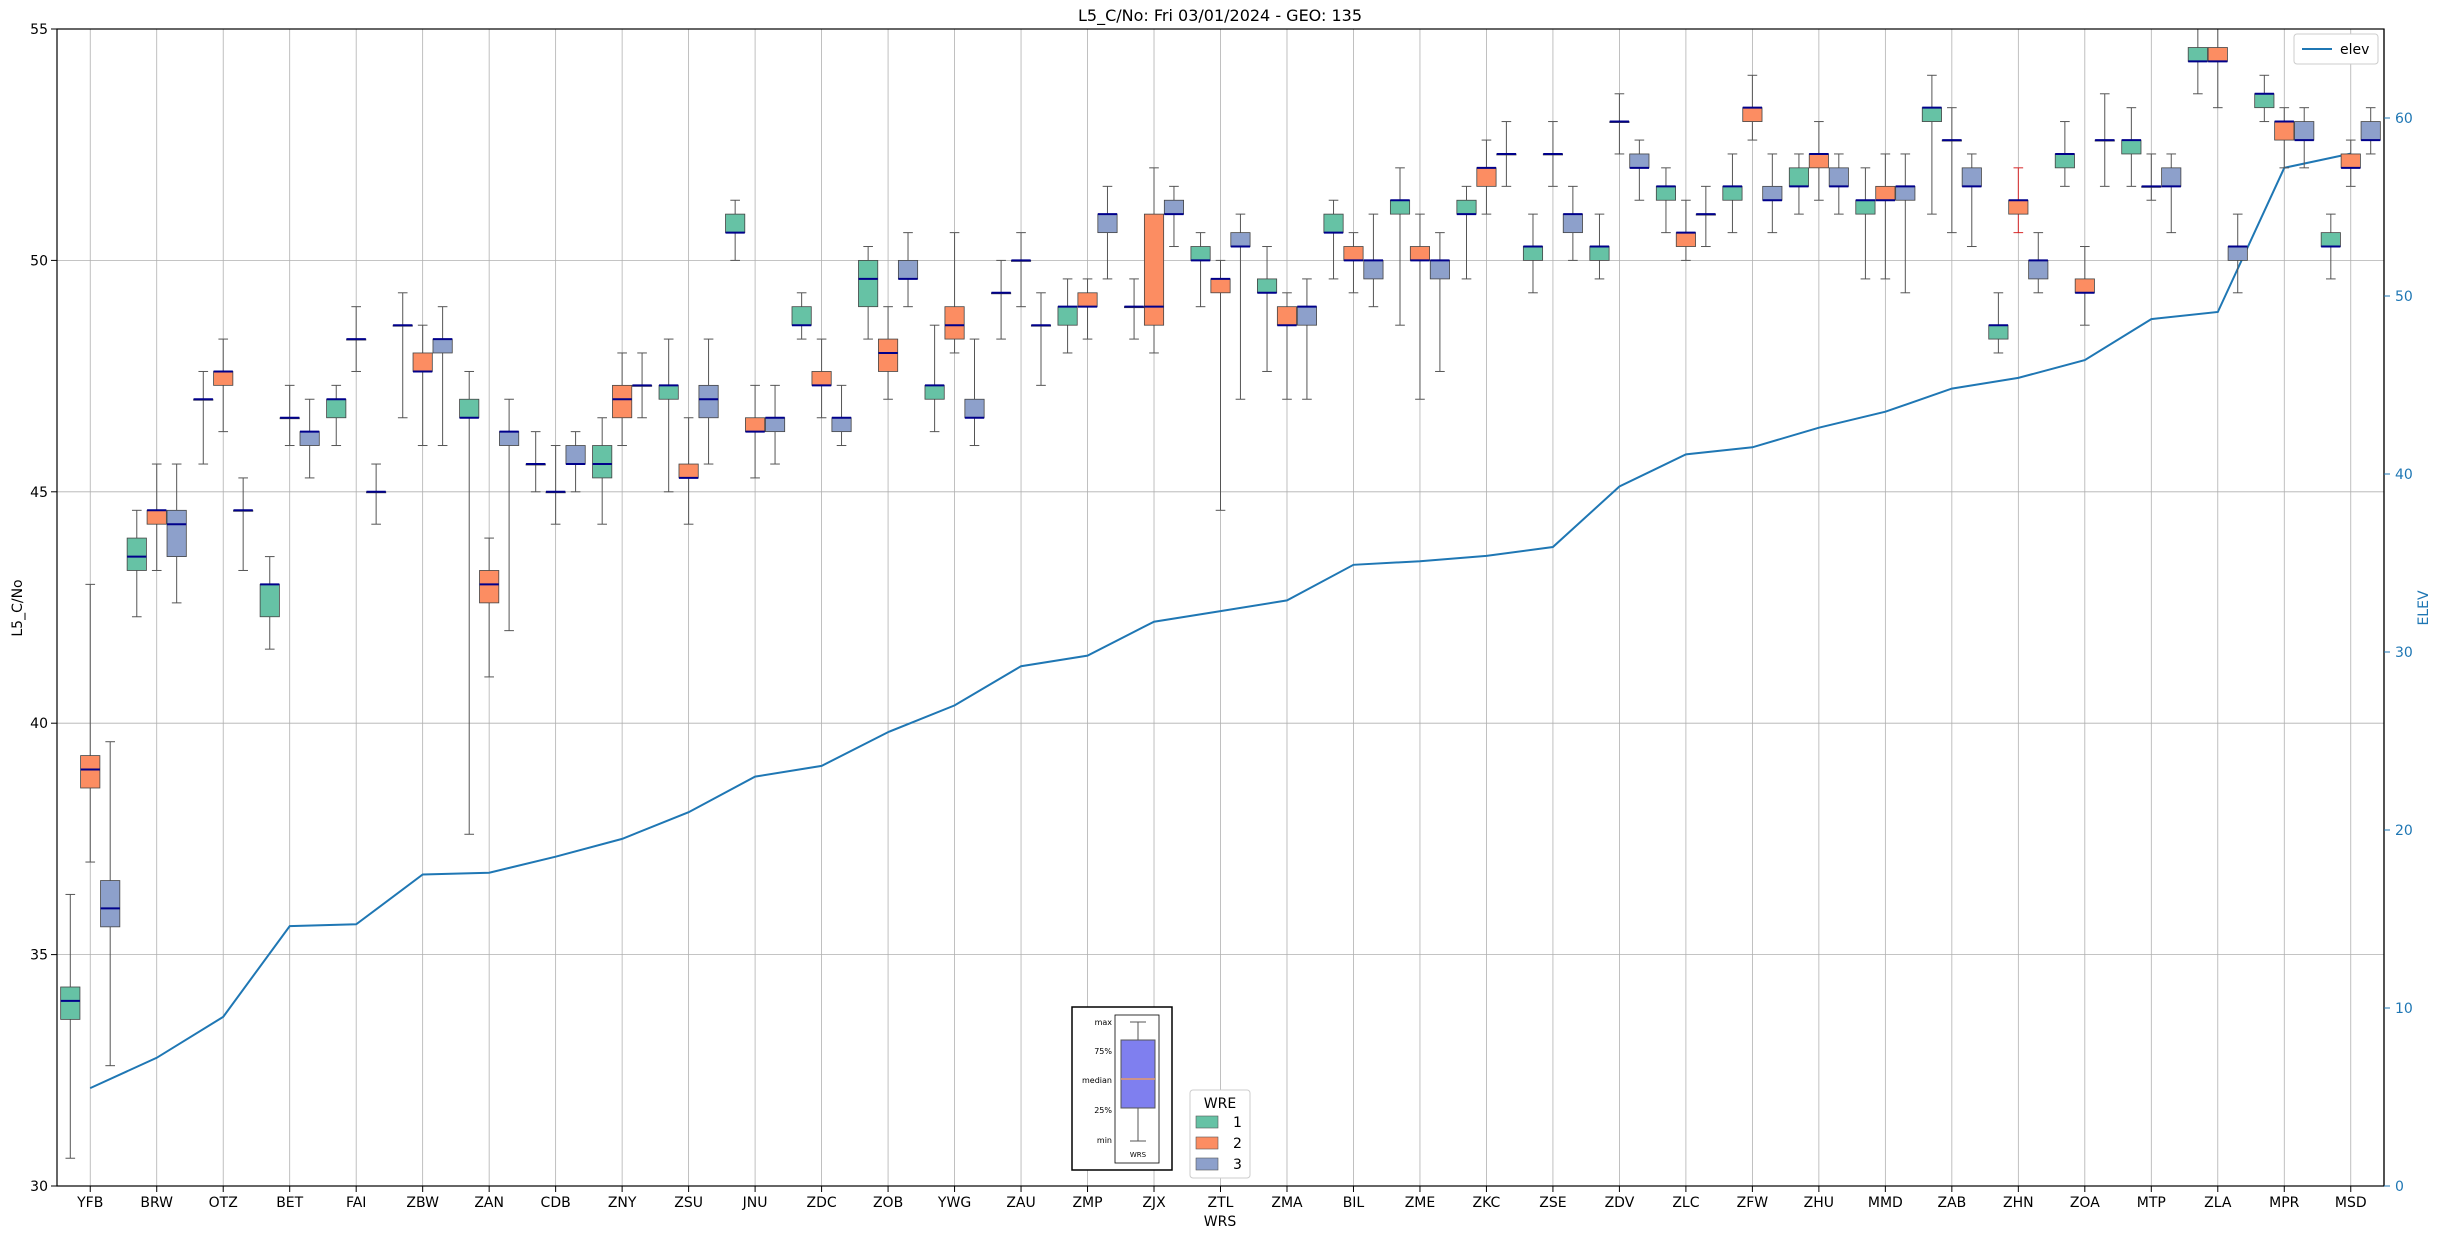 The height and width of the screenshot is (1238, 2439). I want to click on box-key-box, so click(1138, 1074).